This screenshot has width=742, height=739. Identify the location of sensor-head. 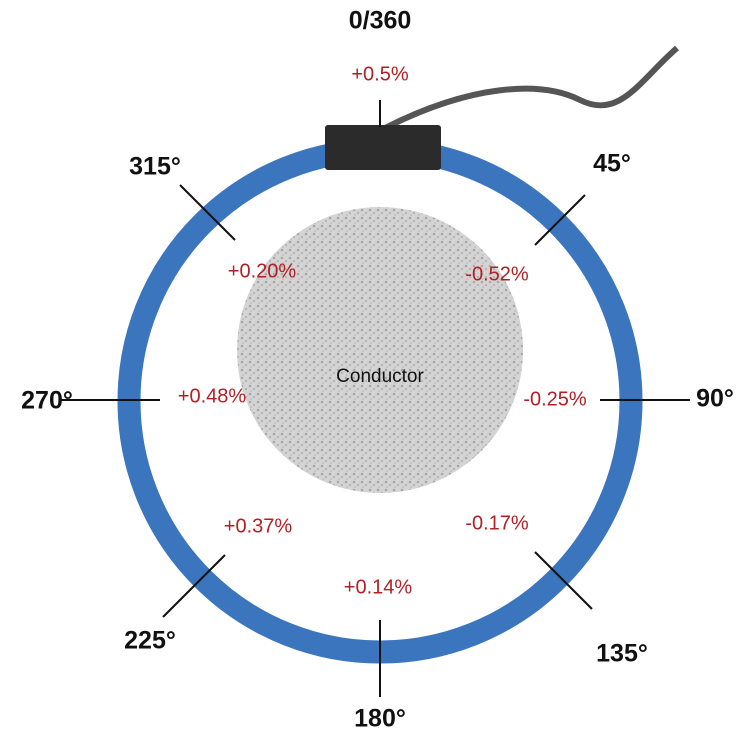
(383, 147).